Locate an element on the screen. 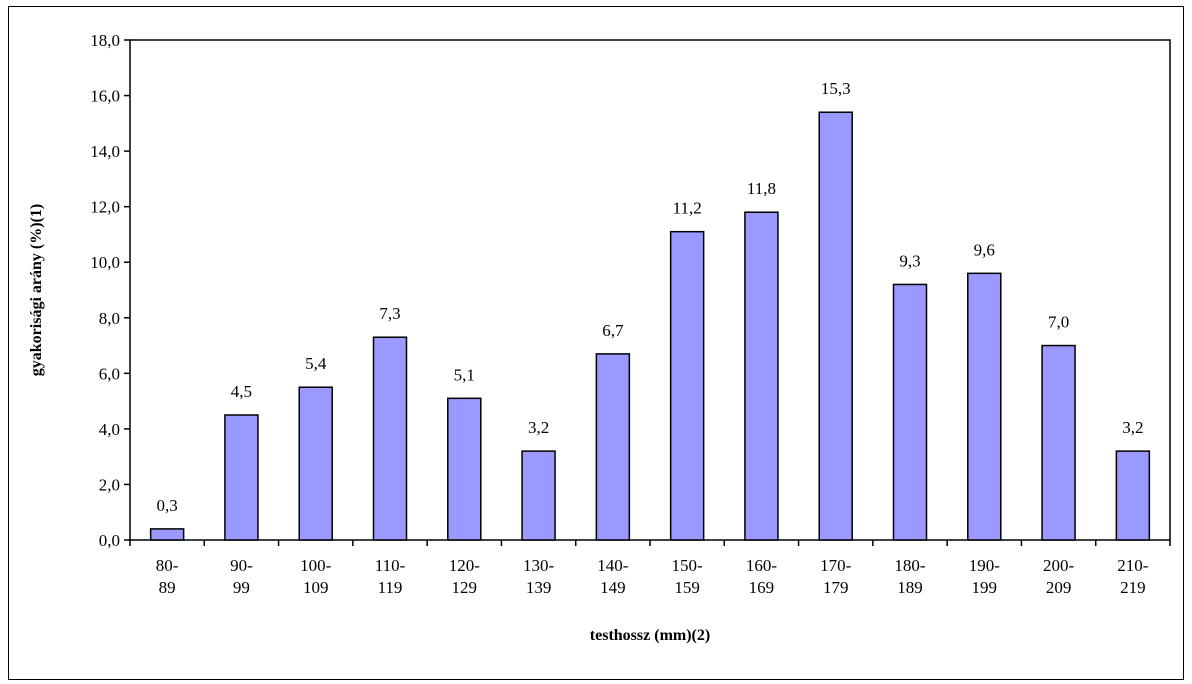 The image size is (1192, 684). data-label: 4,5 is located at coordinates (241, 391).